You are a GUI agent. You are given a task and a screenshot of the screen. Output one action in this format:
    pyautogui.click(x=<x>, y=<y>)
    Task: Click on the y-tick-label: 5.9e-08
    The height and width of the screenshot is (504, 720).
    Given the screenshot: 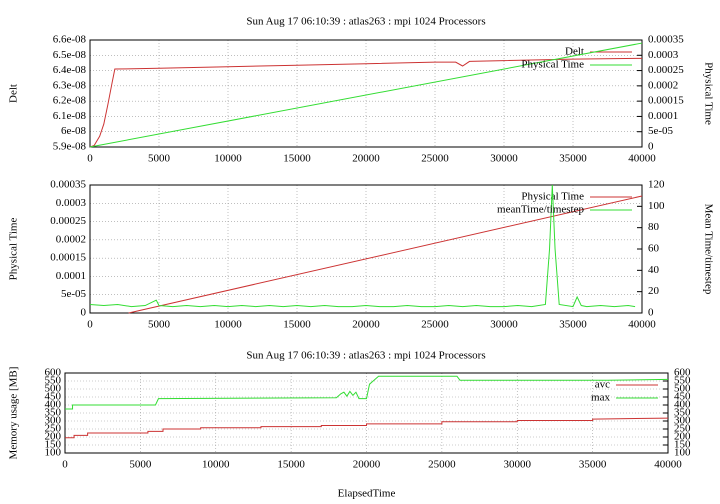 What is the action you would take?
    pyautogui.click(x=70, y=147)
    